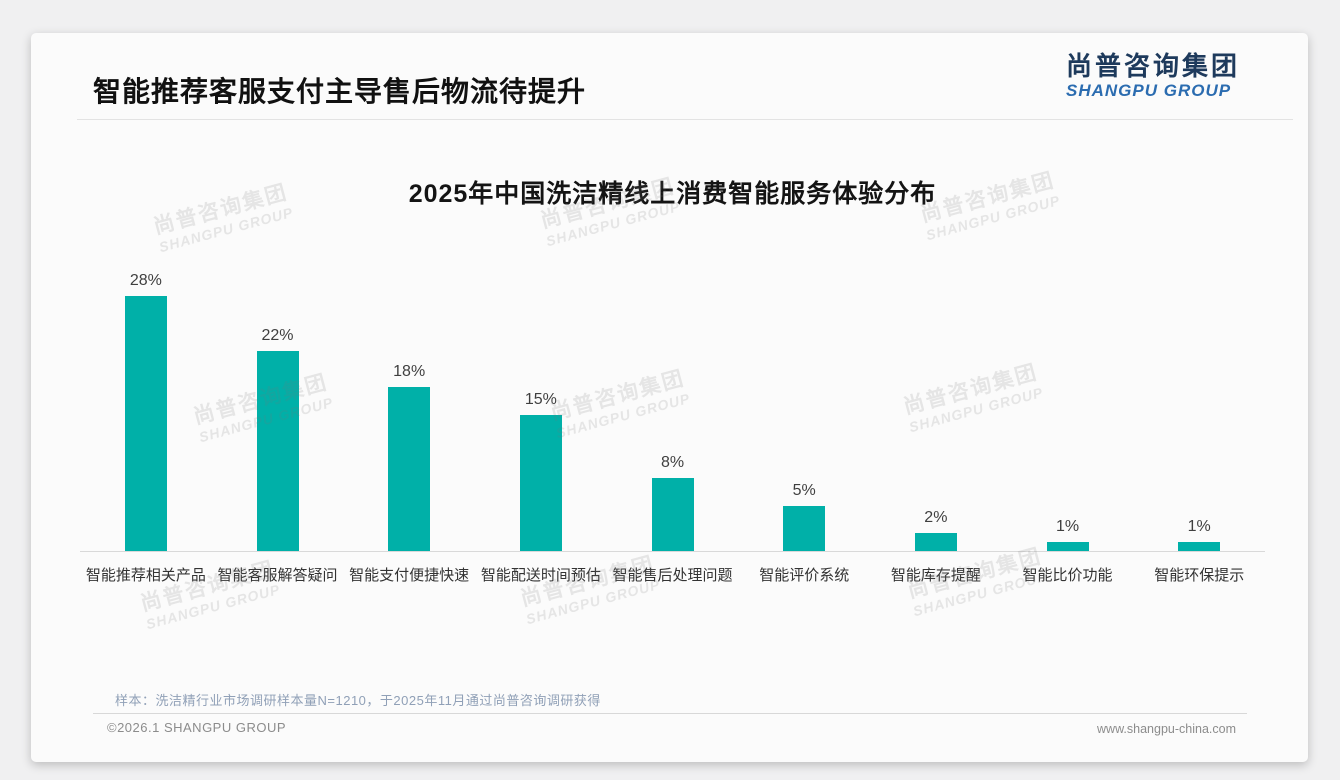 The height and width of the screenshot is (780, 1340). I want to click on website-url: www.shangpu-china.com, so click(1166, 729).